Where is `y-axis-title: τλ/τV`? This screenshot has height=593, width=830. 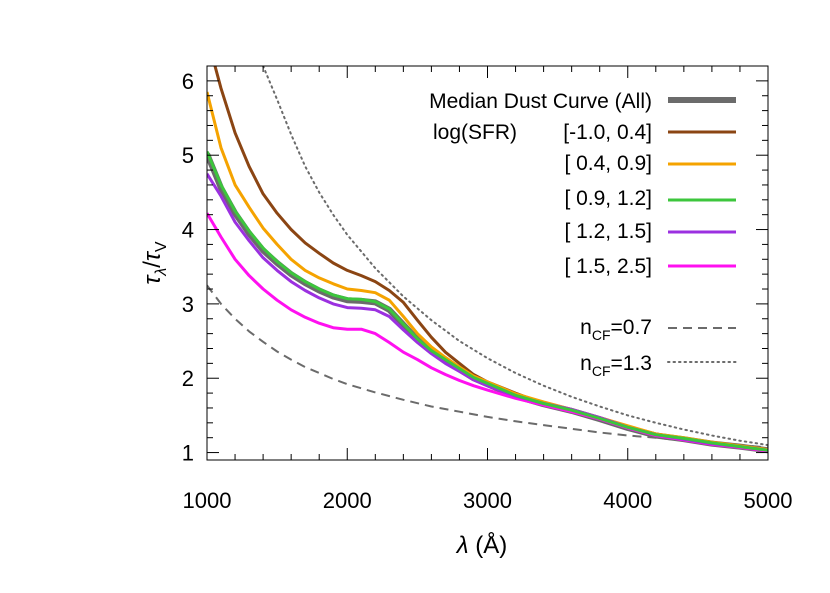
y-axis-title: τλ/τV is located at coordinates (154, 263).